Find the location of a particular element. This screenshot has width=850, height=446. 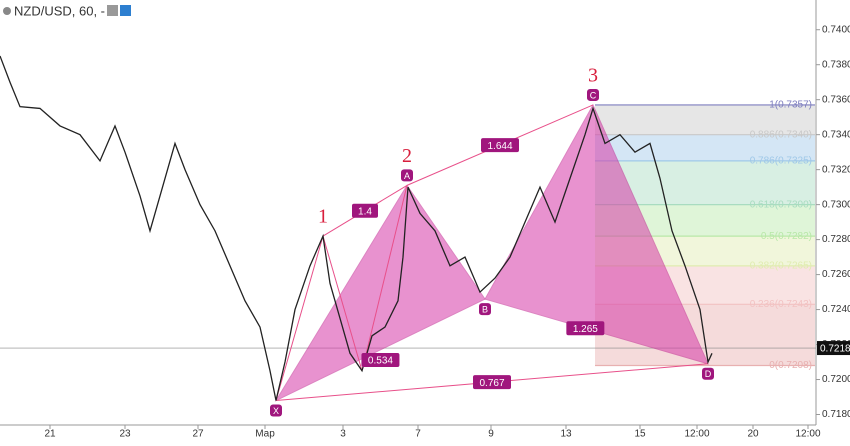

pattern-point-label: A is located at coordinates (407, 176).